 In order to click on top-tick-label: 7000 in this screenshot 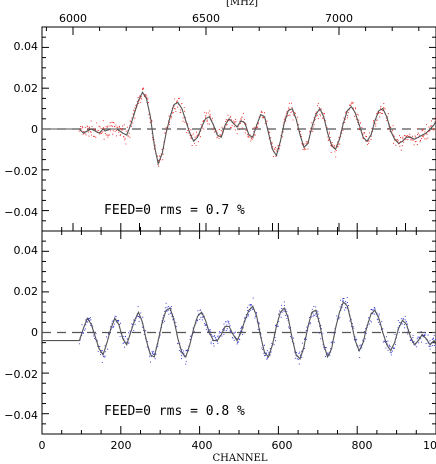, I will do `click(339, 18)`.